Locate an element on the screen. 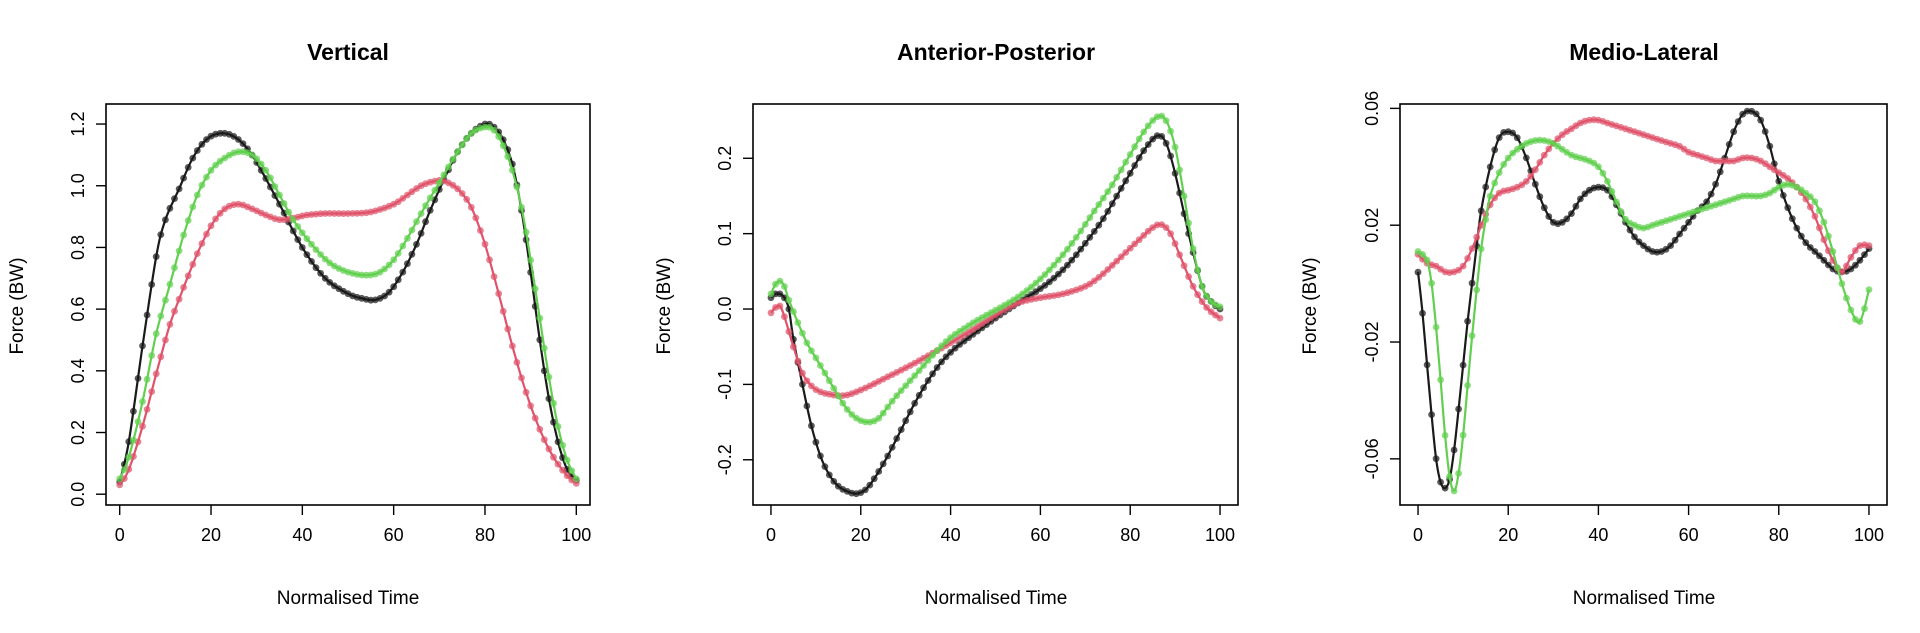  y-tick-label: 0.02 is located at coordinates (1372, 225).